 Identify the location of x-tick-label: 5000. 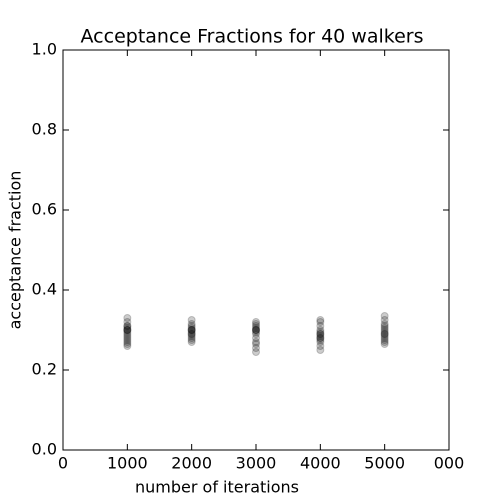
(384, 463).